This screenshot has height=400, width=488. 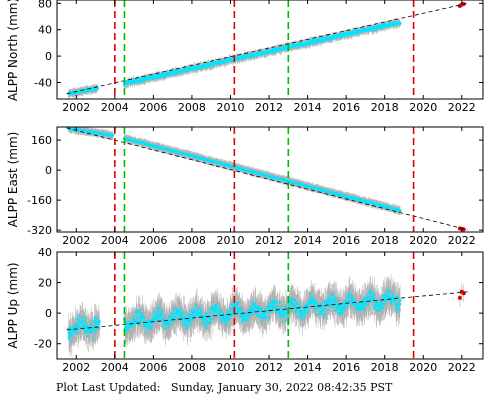 What do you see at coordinates (45, 30) in the screenshot?
I see `y-tick-label: 40` at bounding box center [45, 30].